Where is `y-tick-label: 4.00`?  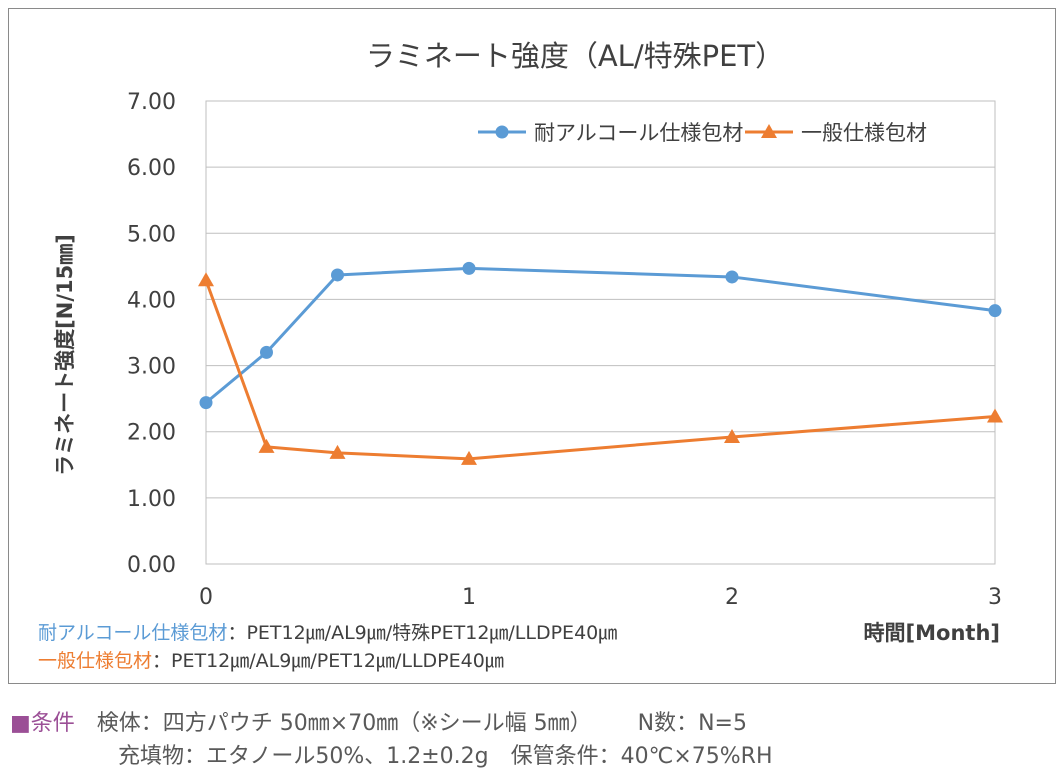 y-tick-label: 4.00 is located at coordinates (151, 300).